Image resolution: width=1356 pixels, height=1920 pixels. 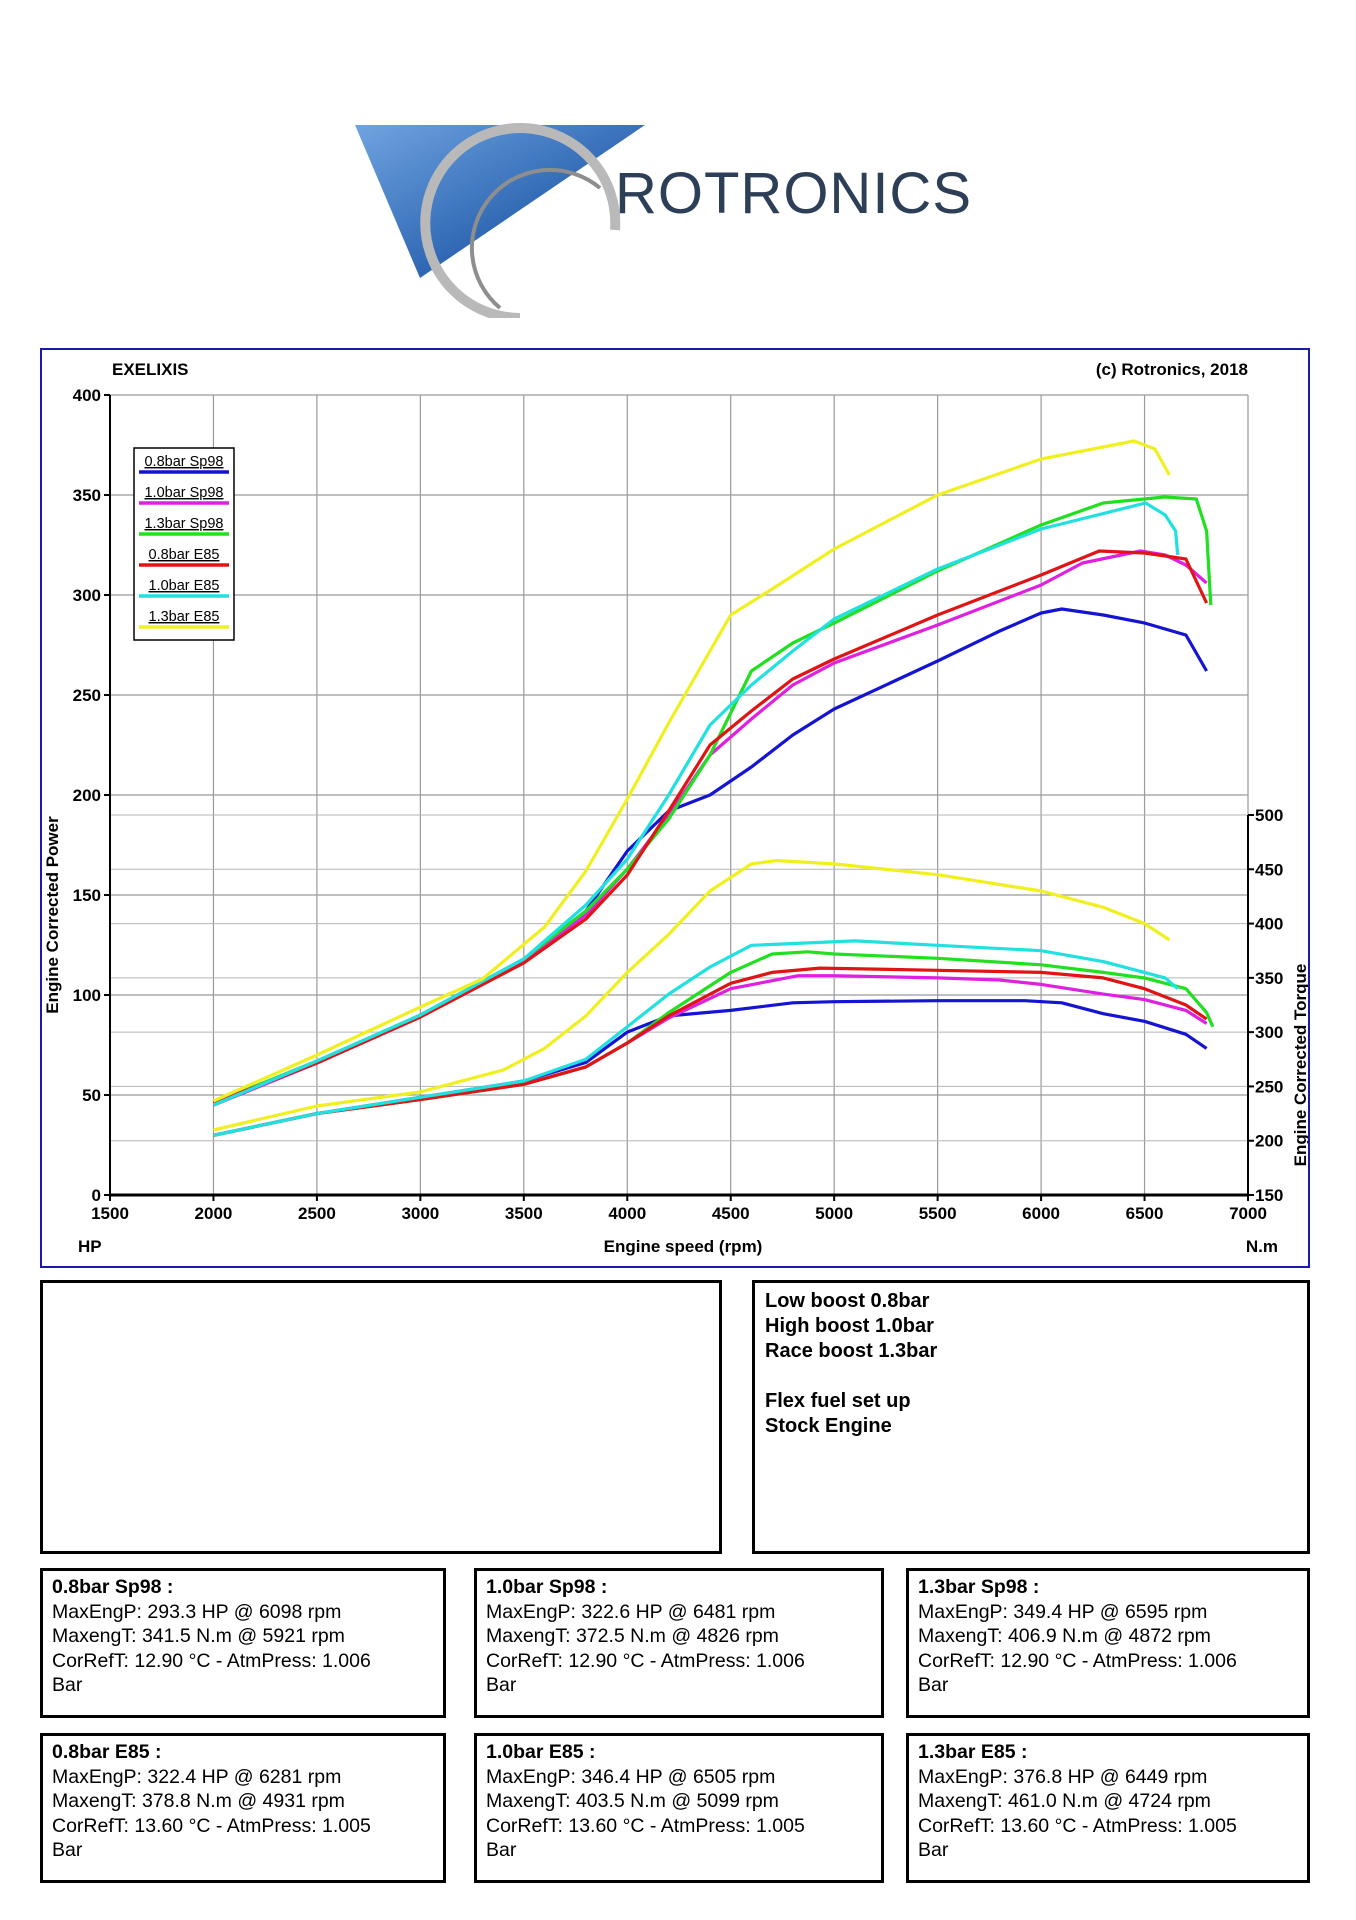 What do you see at coordinates (1064, 1636) in the screenshot?
I see `stat-torque: MaxengT: 406.9 N.m @ 4872 rpm` at bounding box center [1064, 1636].